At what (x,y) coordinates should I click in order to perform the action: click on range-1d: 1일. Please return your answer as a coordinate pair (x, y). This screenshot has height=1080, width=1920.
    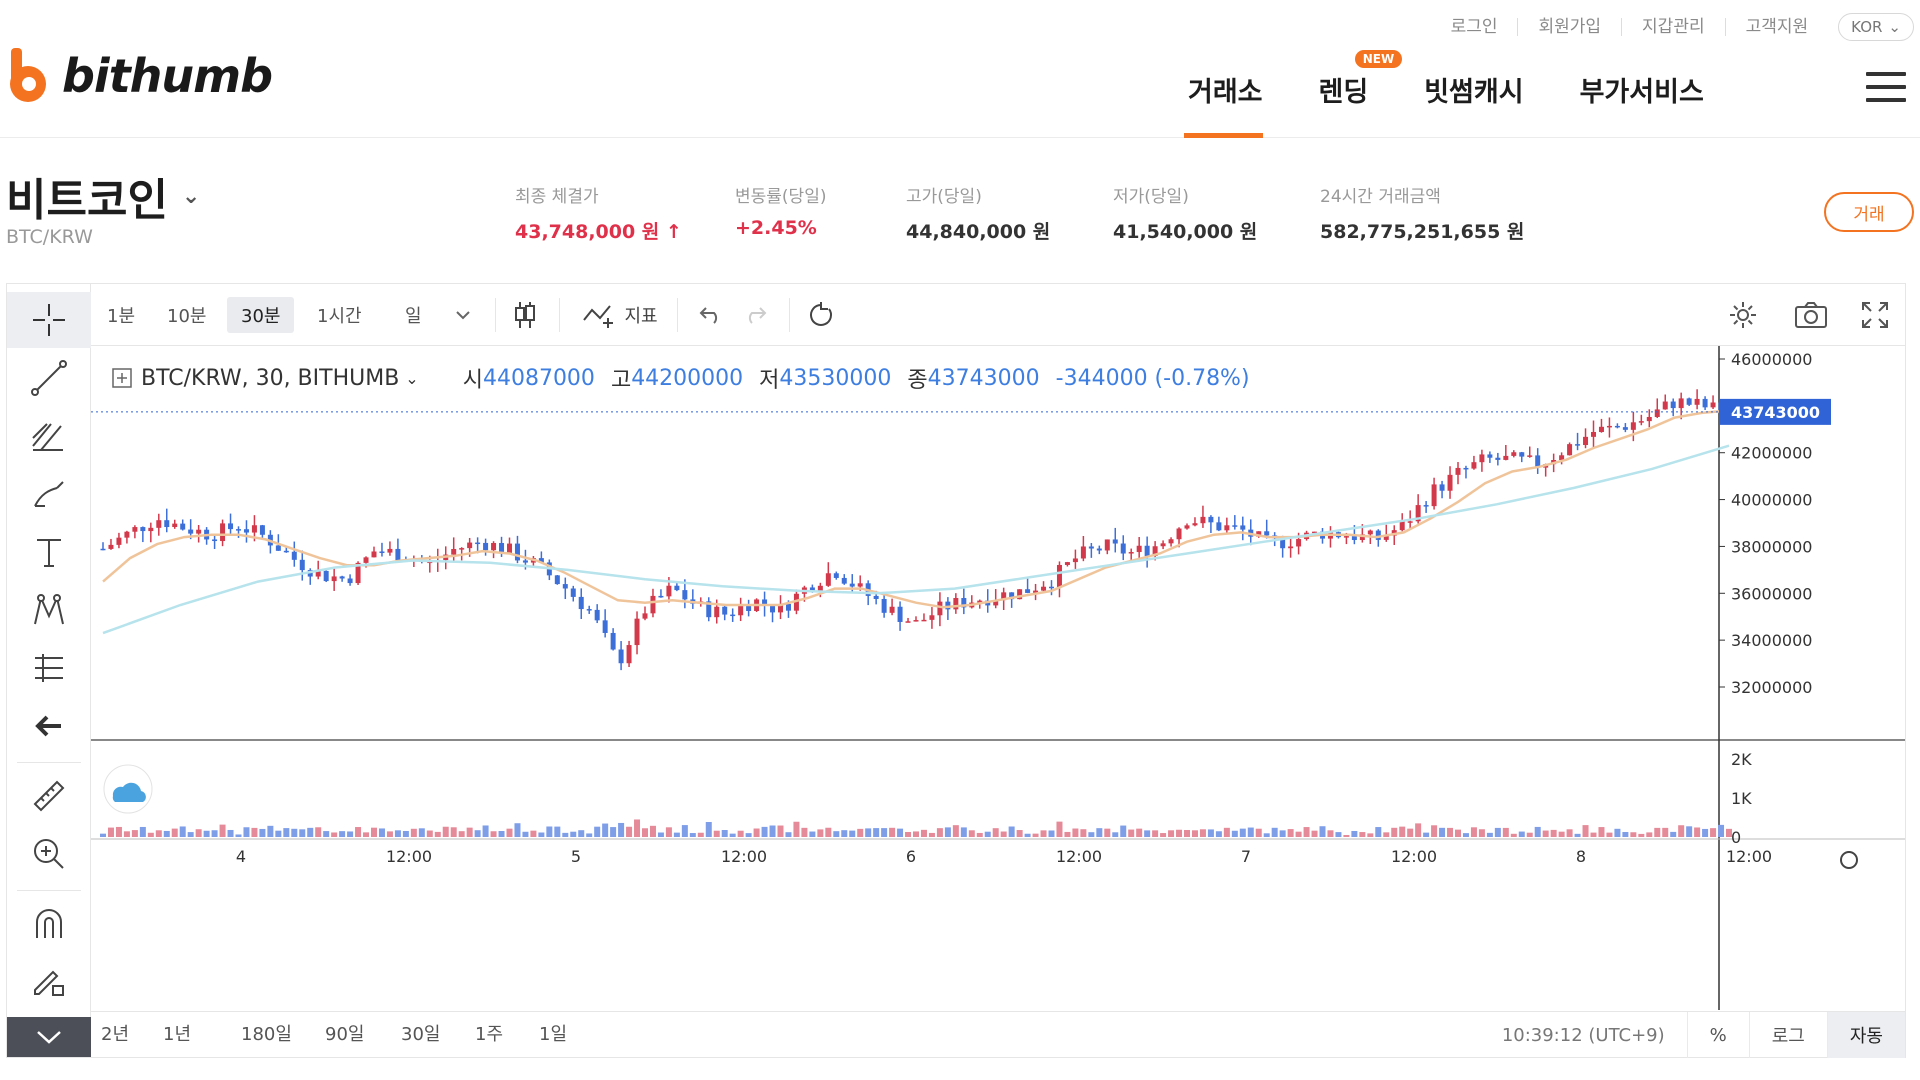
    Looking at the image, I should click on (553, 1034).